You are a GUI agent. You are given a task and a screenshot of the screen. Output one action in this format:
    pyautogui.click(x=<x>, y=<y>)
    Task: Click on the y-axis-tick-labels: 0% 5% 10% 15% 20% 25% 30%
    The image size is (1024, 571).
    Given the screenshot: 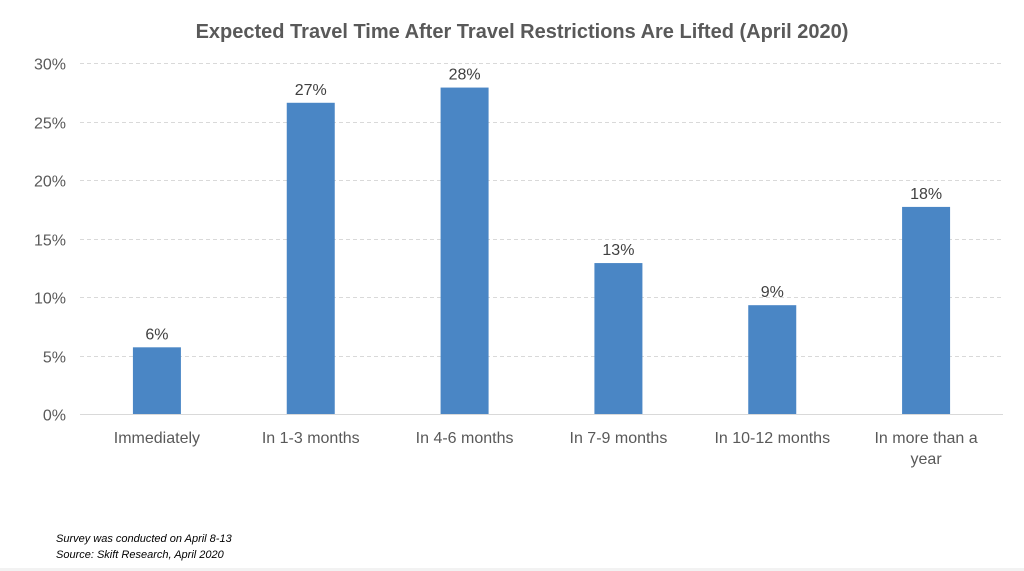 What is the action you would take?
    pyautogui.click(x=50, y=241)
    